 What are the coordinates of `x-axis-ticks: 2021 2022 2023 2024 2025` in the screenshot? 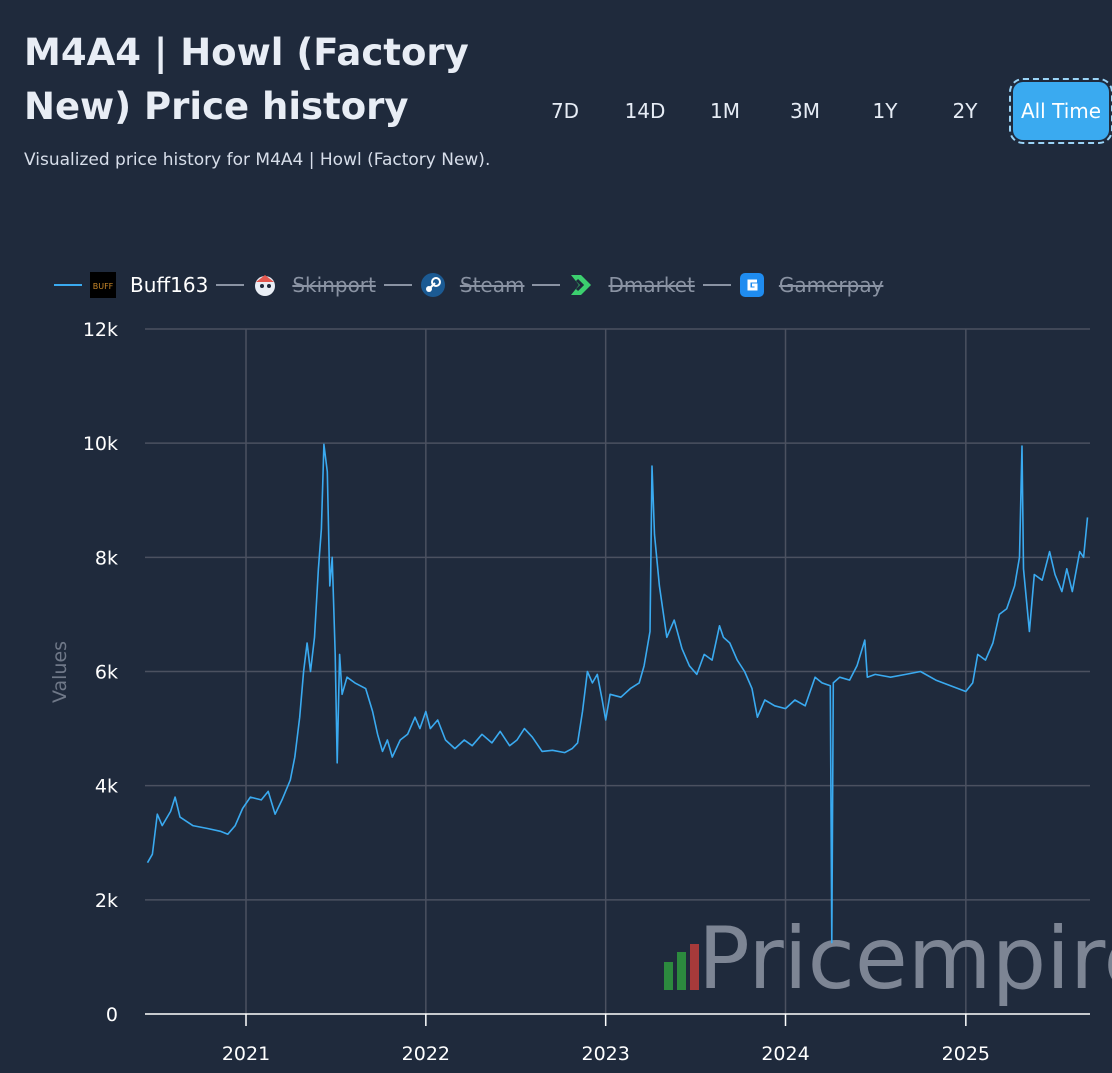 It's located at (606, 1039).